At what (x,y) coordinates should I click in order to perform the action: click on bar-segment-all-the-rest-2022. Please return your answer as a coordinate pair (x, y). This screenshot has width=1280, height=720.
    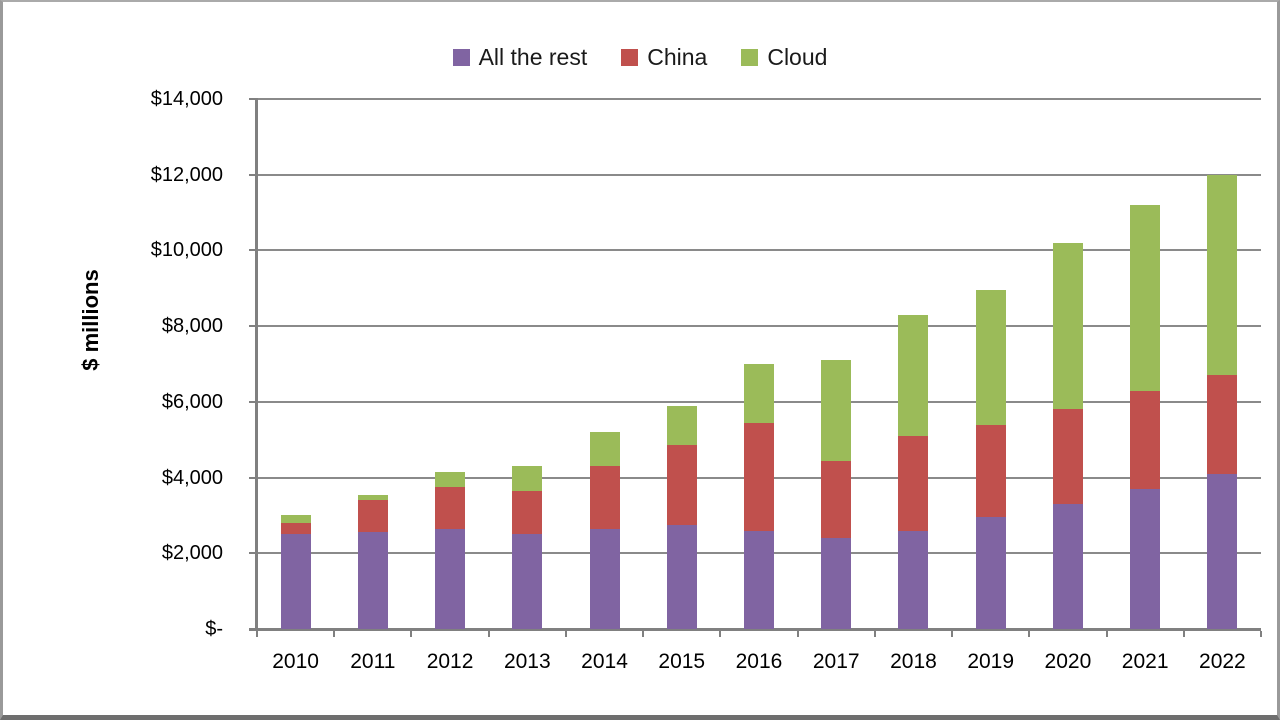
    Looking at the image, I should click on (1222, 551).